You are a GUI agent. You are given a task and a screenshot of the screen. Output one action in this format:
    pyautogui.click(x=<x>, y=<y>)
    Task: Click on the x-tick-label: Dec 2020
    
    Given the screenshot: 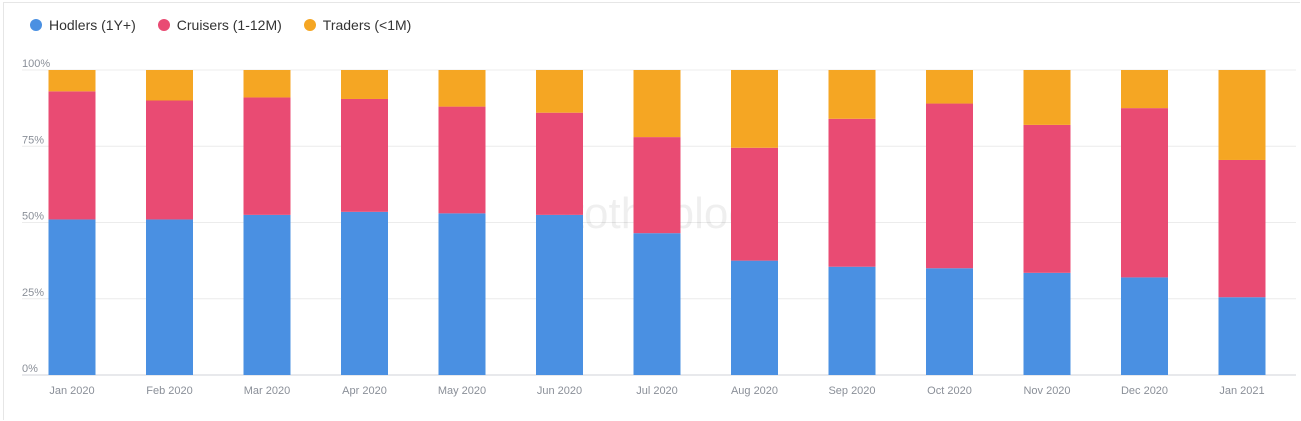 What is the action you would take?
    pyautogui.click(x=1144, y=391)
    